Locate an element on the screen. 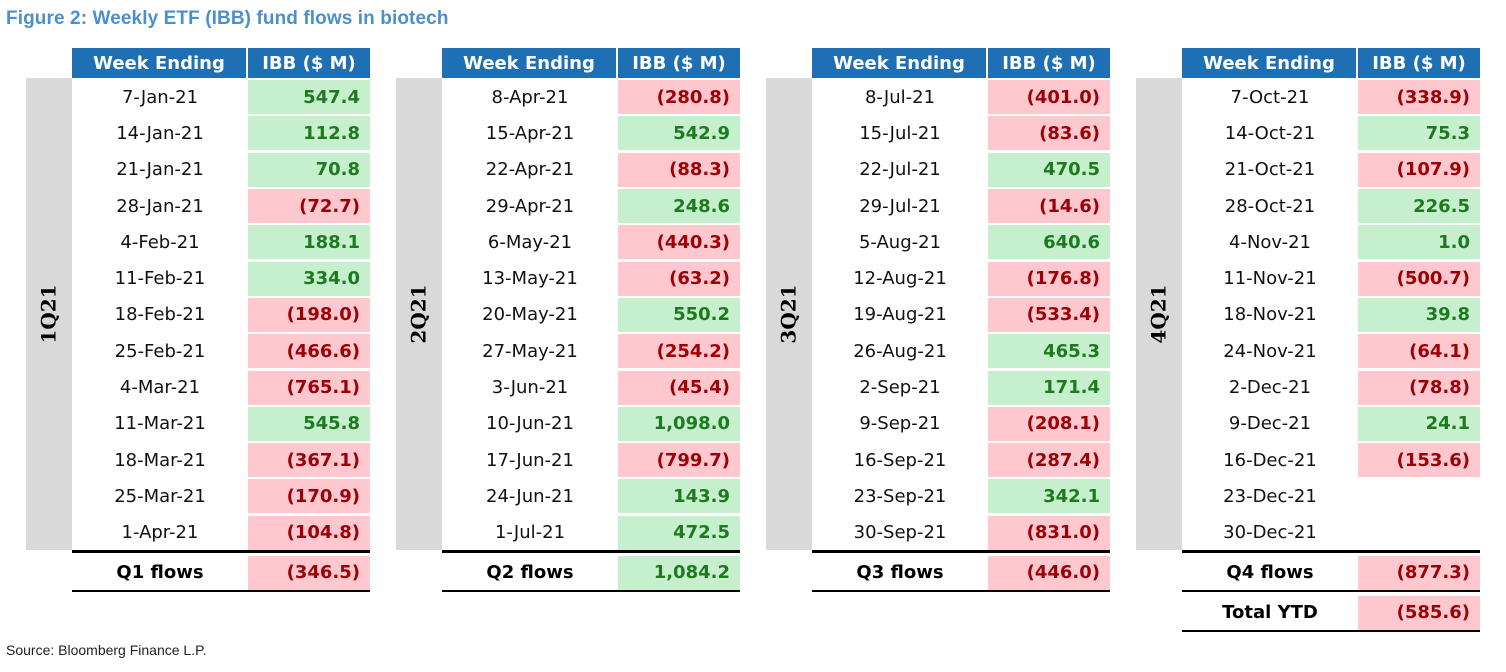 Image resolution: width=1506 pixels, height=672 pixels. quarter-summary-label: Q1 flows is located at coordinates (160, 572).